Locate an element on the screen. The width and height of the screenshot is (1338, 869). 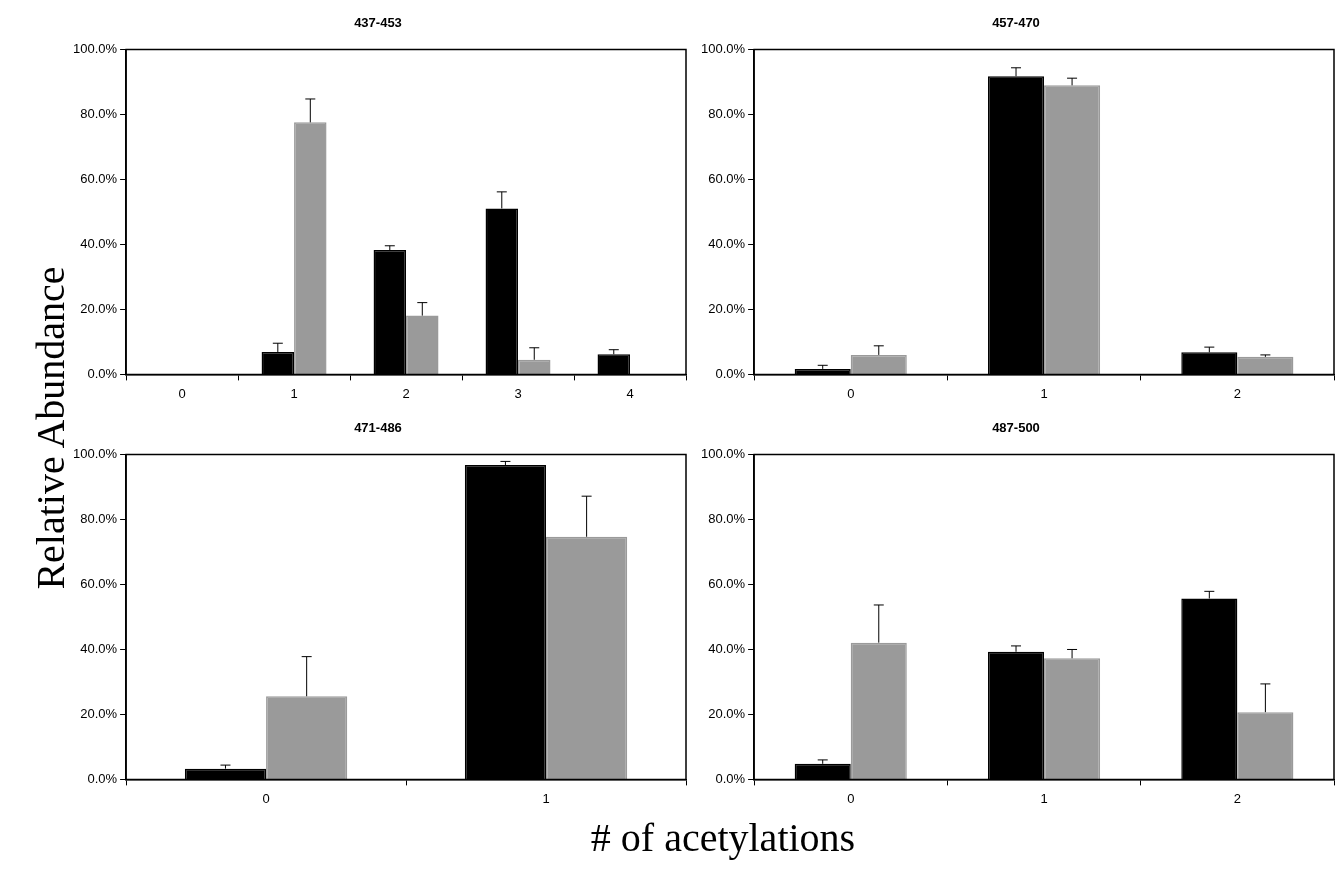
x-axis-title: # of acetylations is located at coordinates (723, 837).